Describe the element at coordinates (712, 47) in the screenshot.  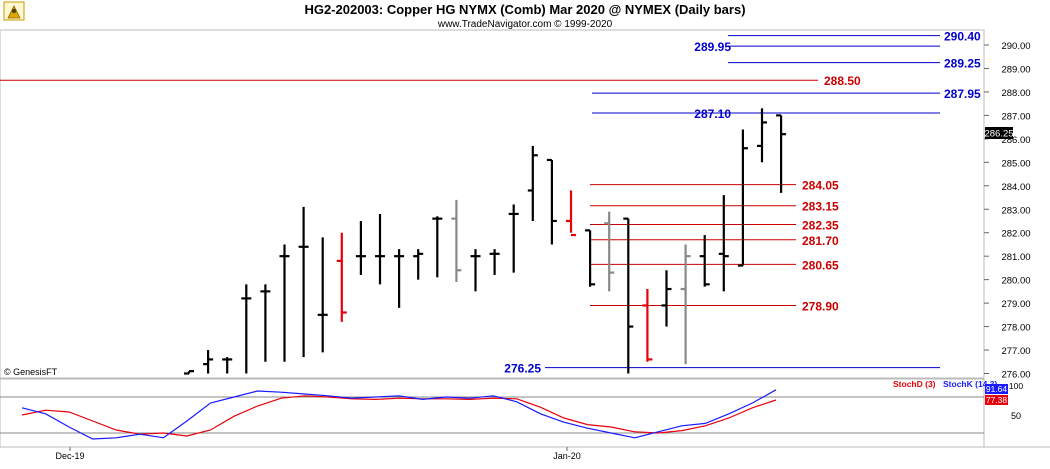
I see `level-label: 289.95` at that location.